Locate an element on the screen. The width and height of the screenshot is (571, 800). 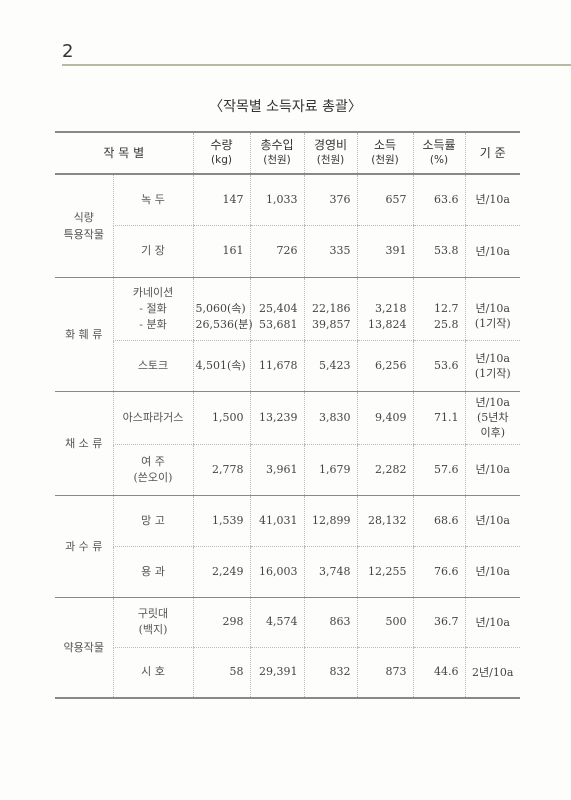
quantity-value: 26,536(분) is located at coordinates (224, 324).